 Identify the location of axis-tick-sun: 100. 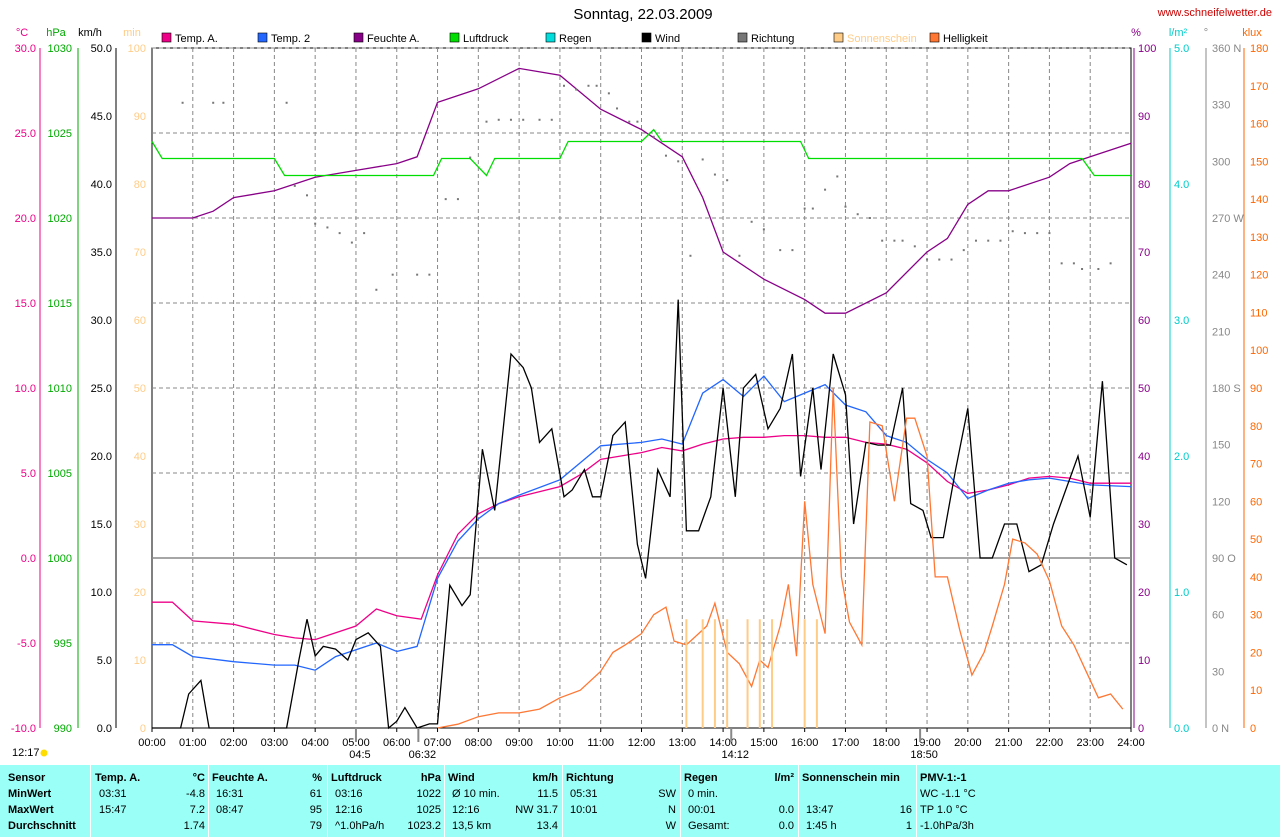
(137, 49).